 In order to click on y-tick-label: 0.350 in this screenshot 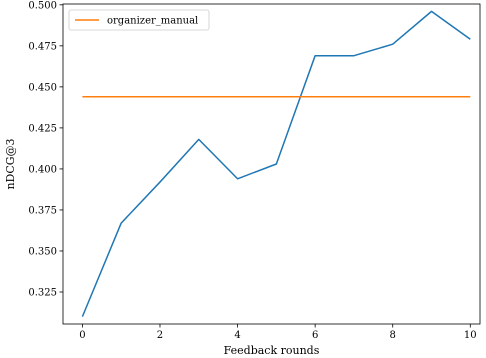, I will do `click(42, 251)`.